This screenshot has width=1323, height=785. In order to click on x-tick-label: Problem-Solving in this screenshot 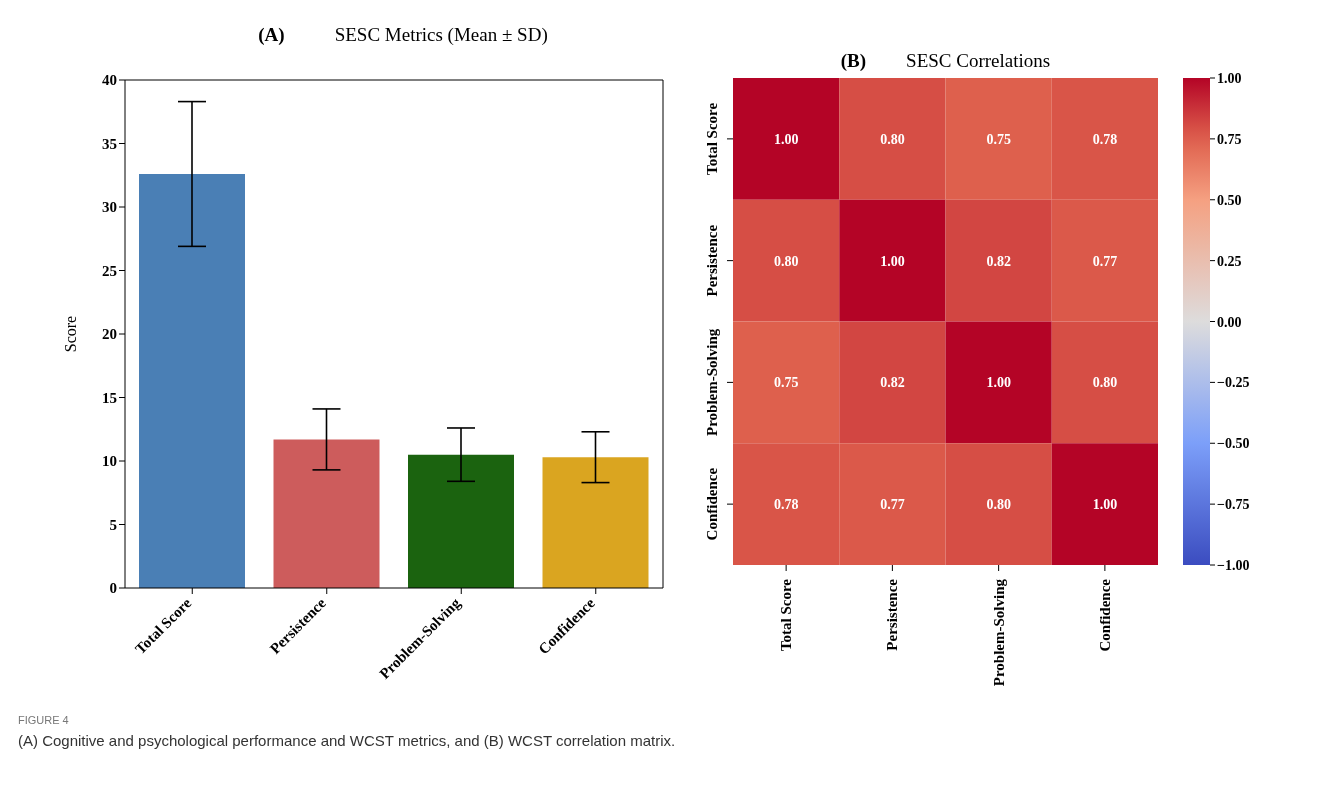, I will do `click(998, 632)`.